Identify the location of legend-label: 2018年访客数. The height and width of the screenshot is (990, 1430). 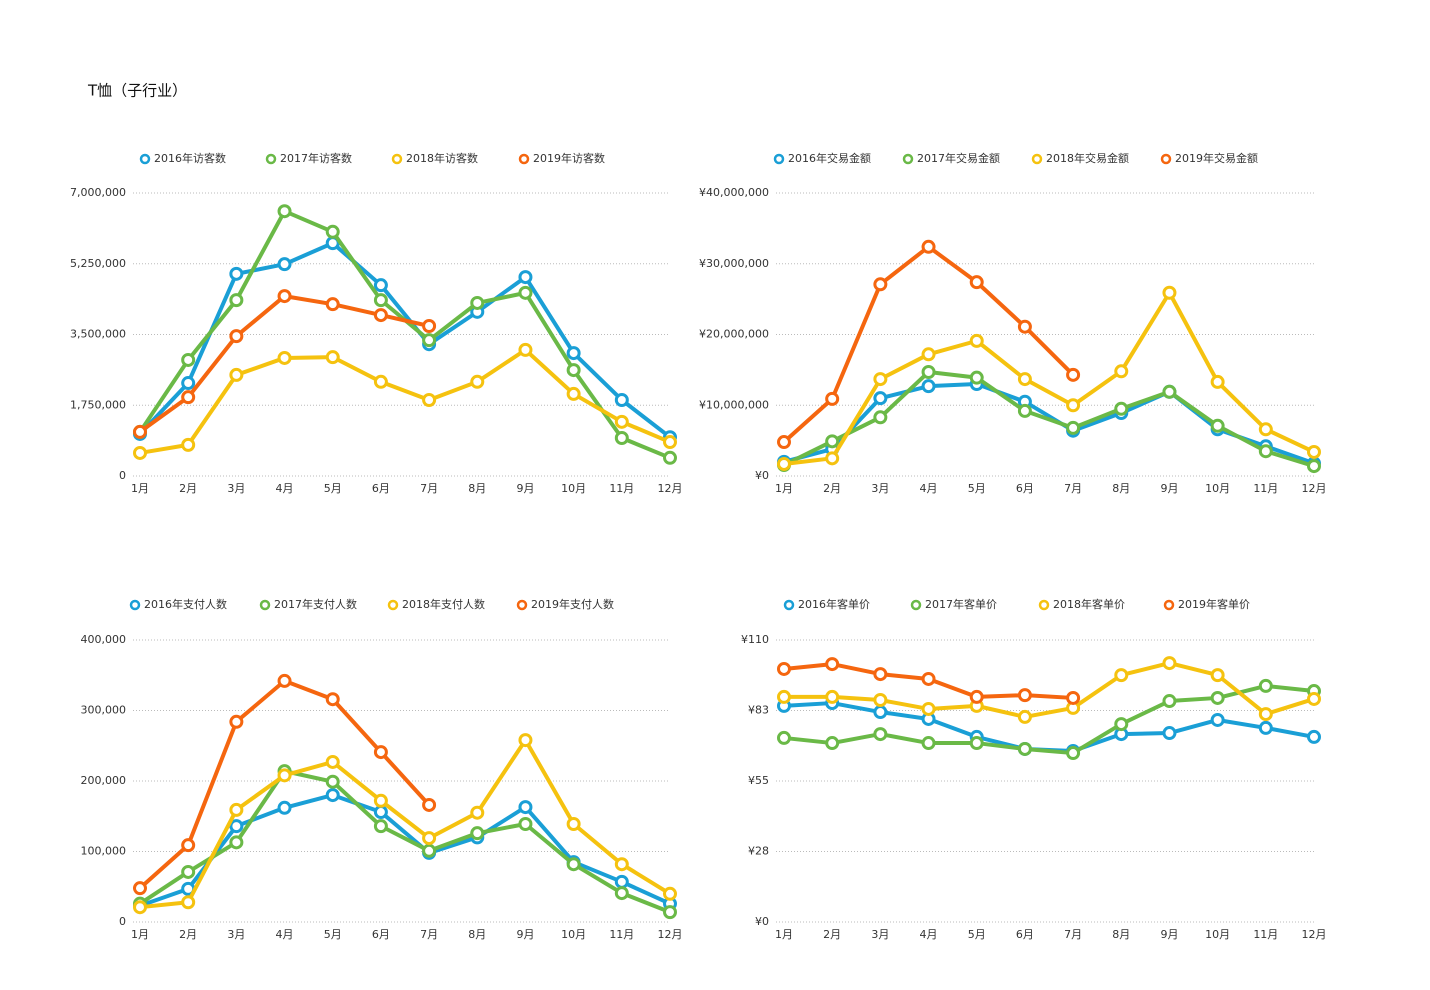
(442, 158).